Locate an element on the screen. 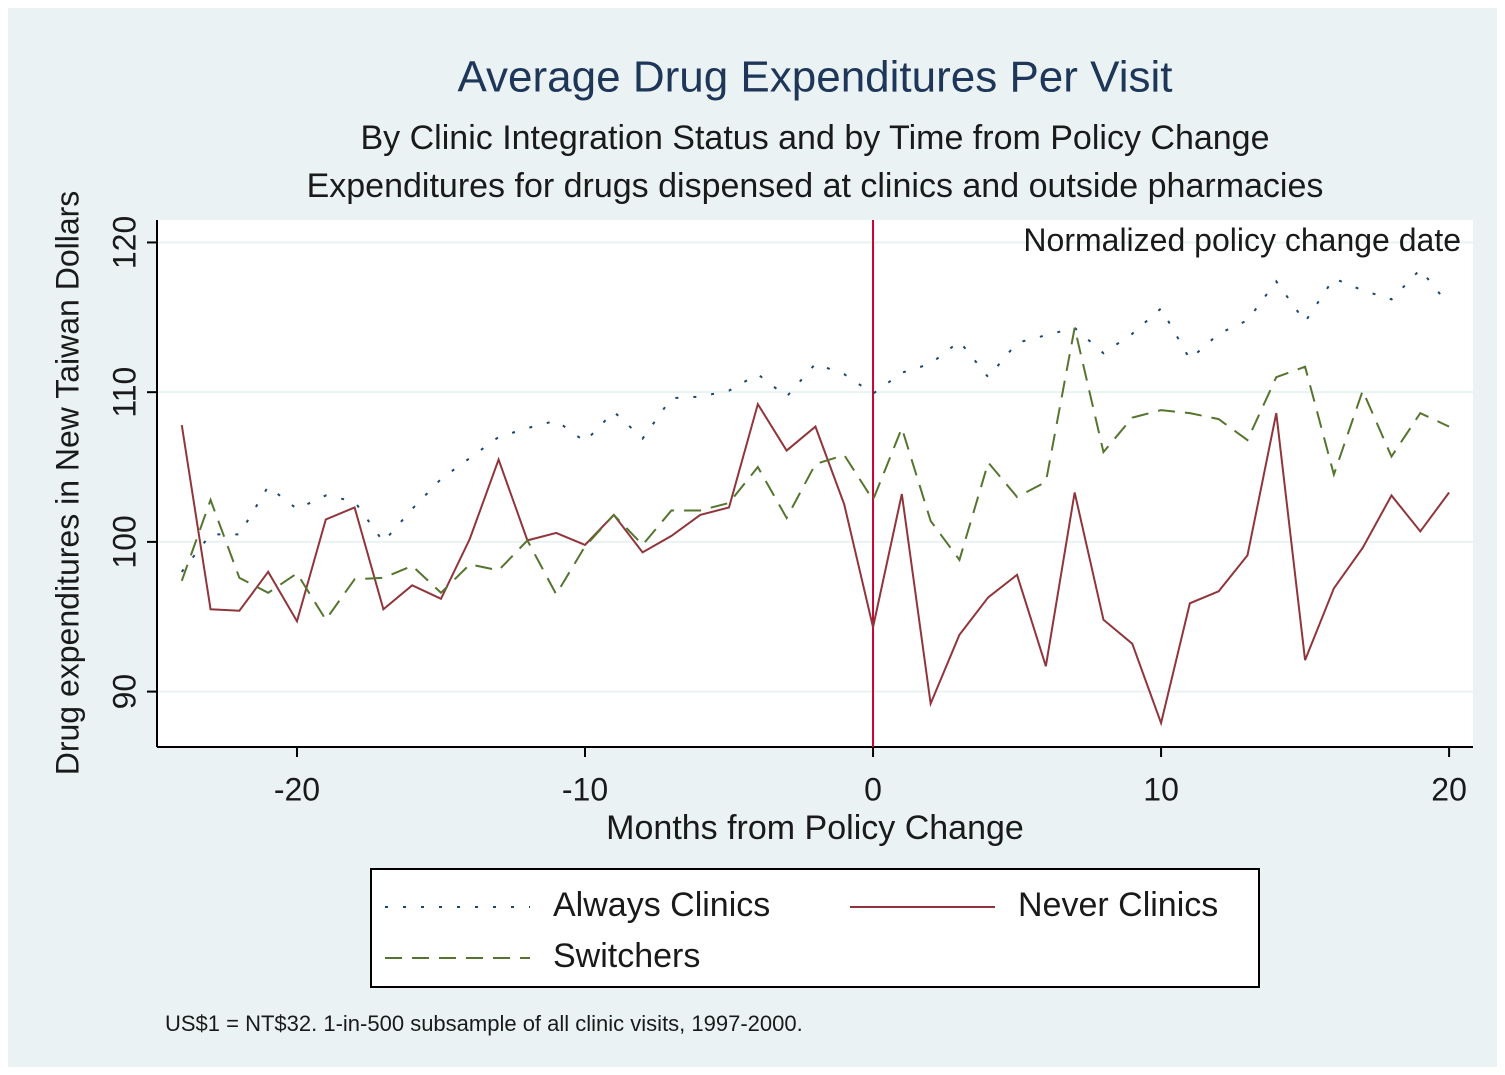 The image size is (1505, 1075). x-tick-label: -20 is located at coordinates (297, 789).